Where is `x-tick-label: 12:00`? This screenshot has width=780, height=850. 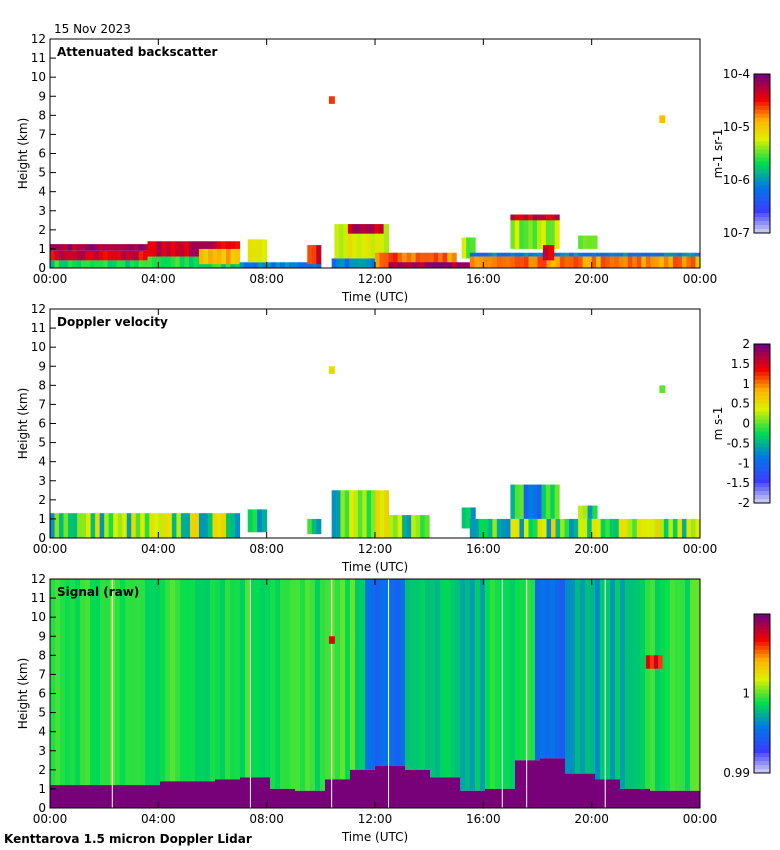 x-tick-label: 12:00 is located at coordinates (375, 549).